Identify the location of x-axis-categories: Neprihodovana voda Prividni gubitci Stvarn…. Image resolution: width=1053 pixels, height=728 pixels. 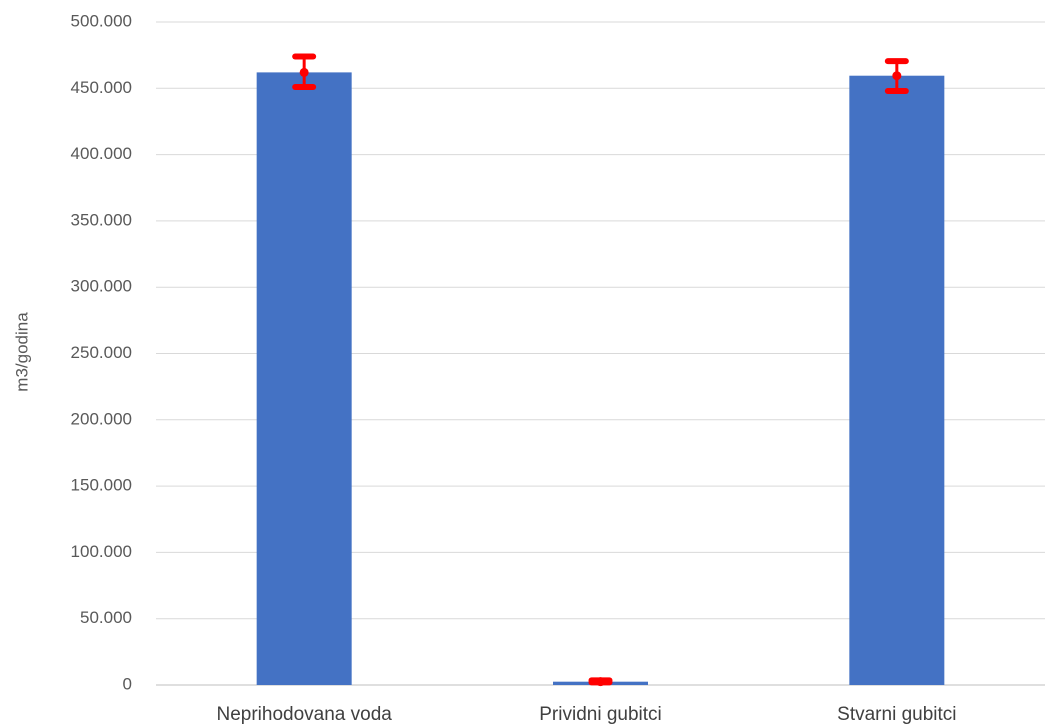
(586, 714).